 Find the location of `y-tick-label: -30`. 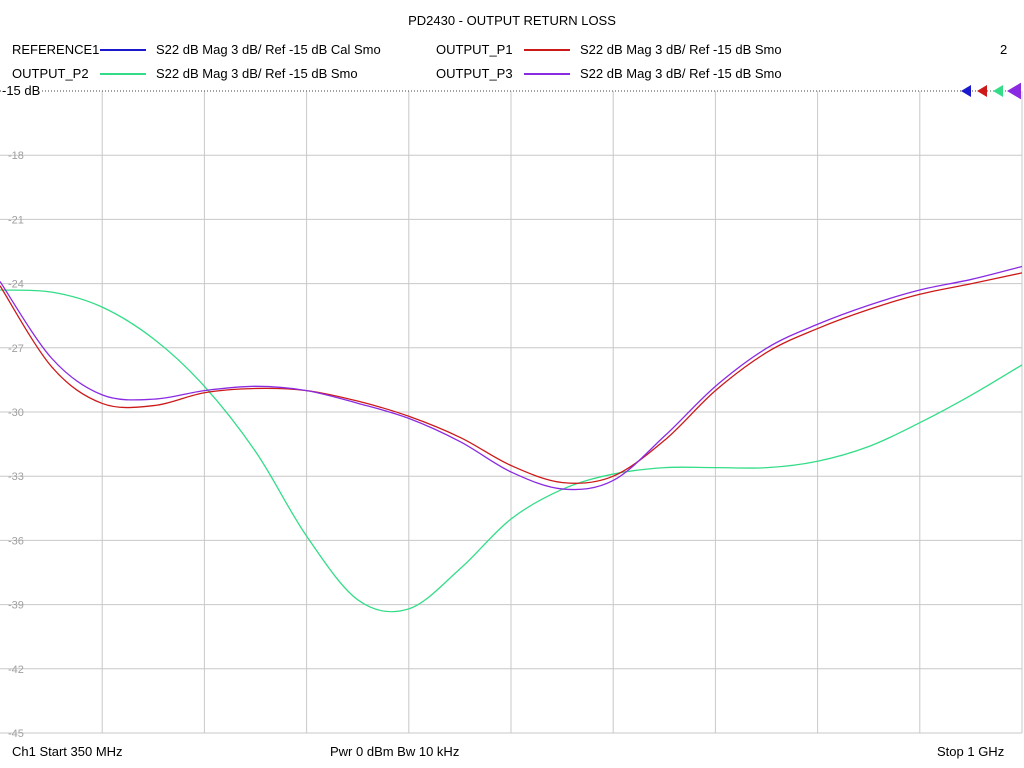

y-tick-label: -30 is located at coordinates (16, 413).